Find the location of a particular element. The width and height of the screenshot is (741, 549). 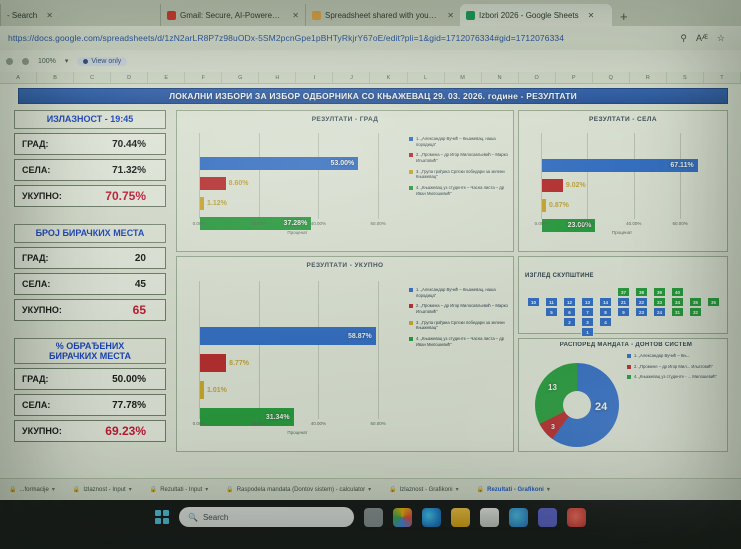

assembly-seat: 34 is located at coordinates (677, 302).